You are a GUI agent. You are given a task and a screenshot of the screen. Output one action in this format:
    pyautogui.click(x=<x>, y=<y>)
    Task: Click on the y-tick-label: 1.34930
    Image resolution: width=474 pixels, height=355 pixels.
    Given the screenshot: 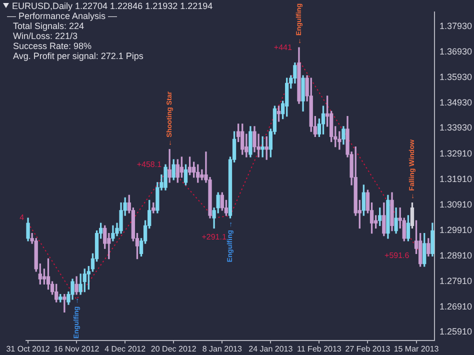 What is the action you would take?
    pyautogui.click(x=455, y=102)
    